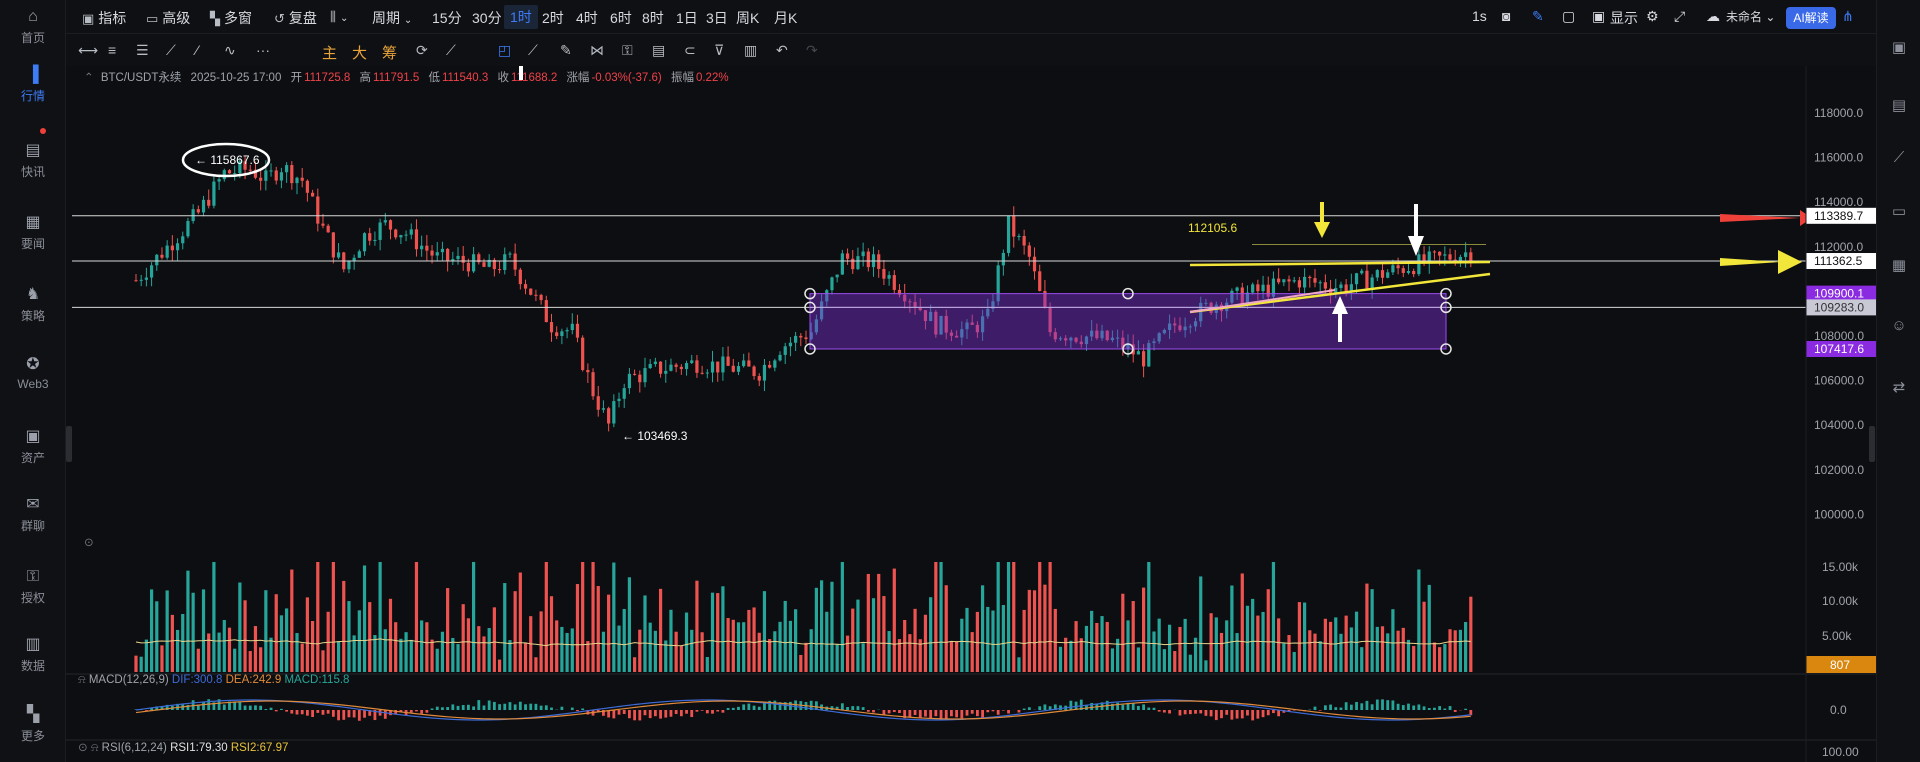 Image resolution: width=1920 pixels, height=762 pixels. I want to click on display-button: 显示, so click(1624, 18).